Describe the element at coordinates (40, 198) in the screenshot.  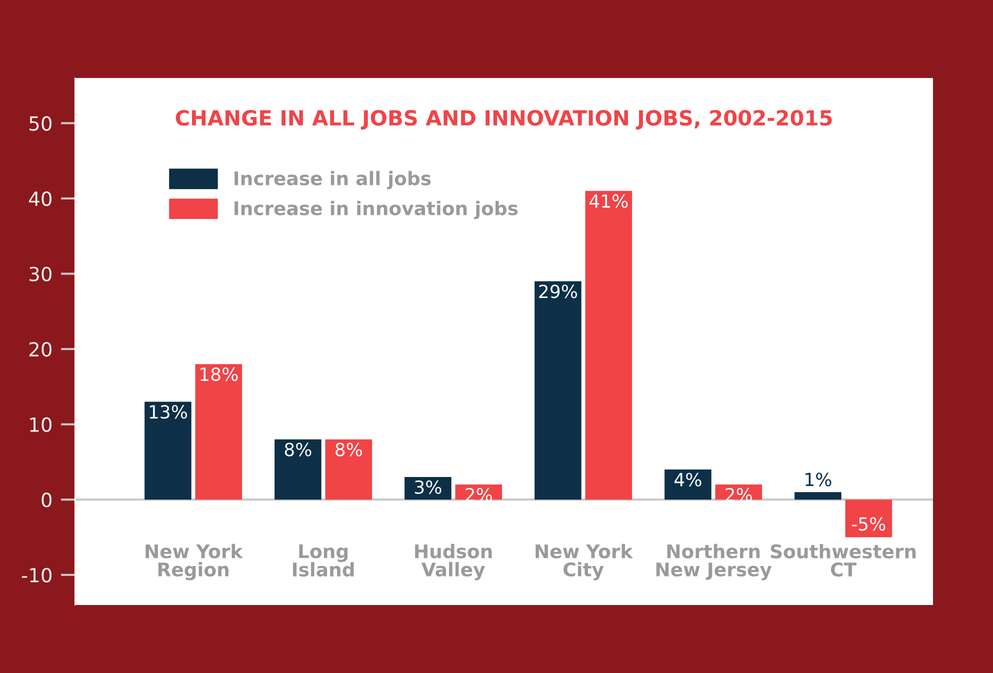
I see `y-tick-label: 40` at that location.